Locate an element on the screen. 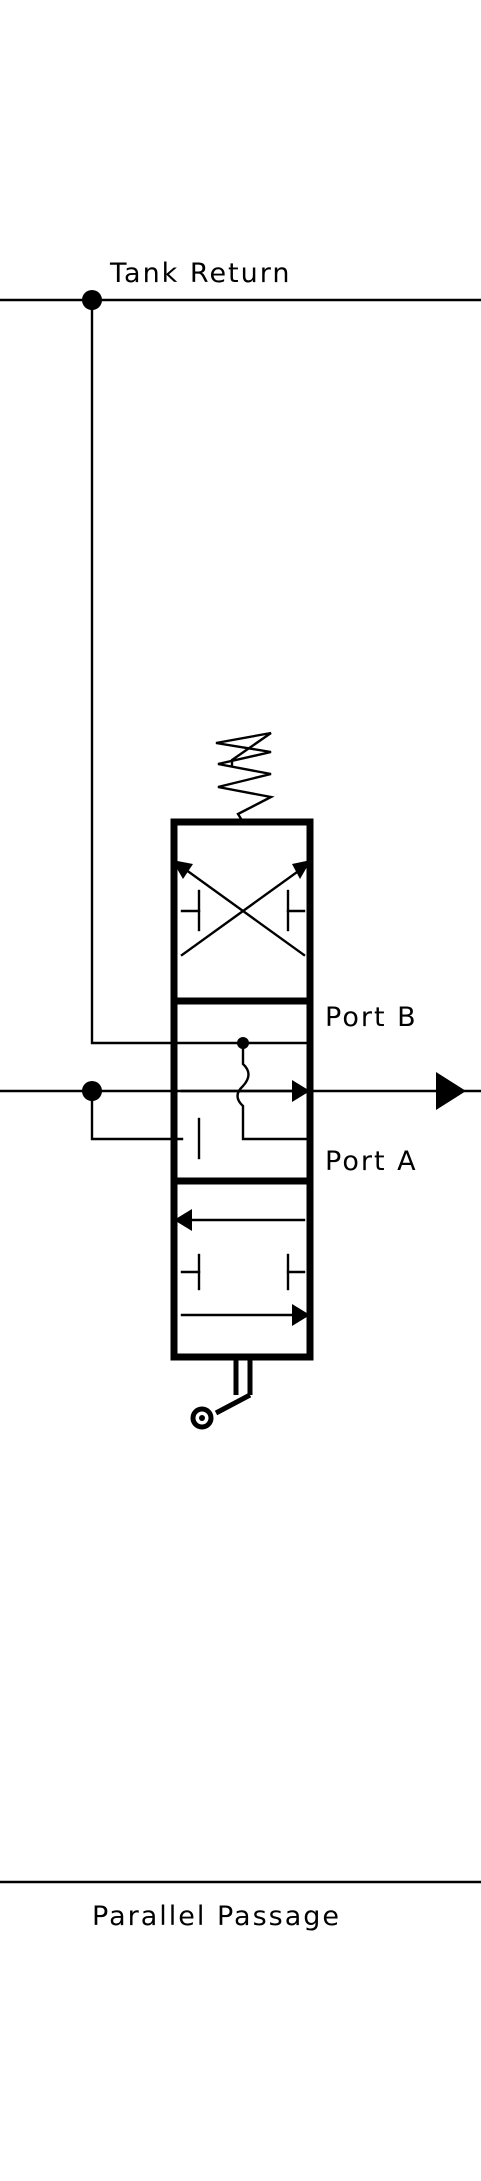 Image resolution: width=481 pixels, height=2181 pixels. pressure-line is located at coordinates (240, 1106).